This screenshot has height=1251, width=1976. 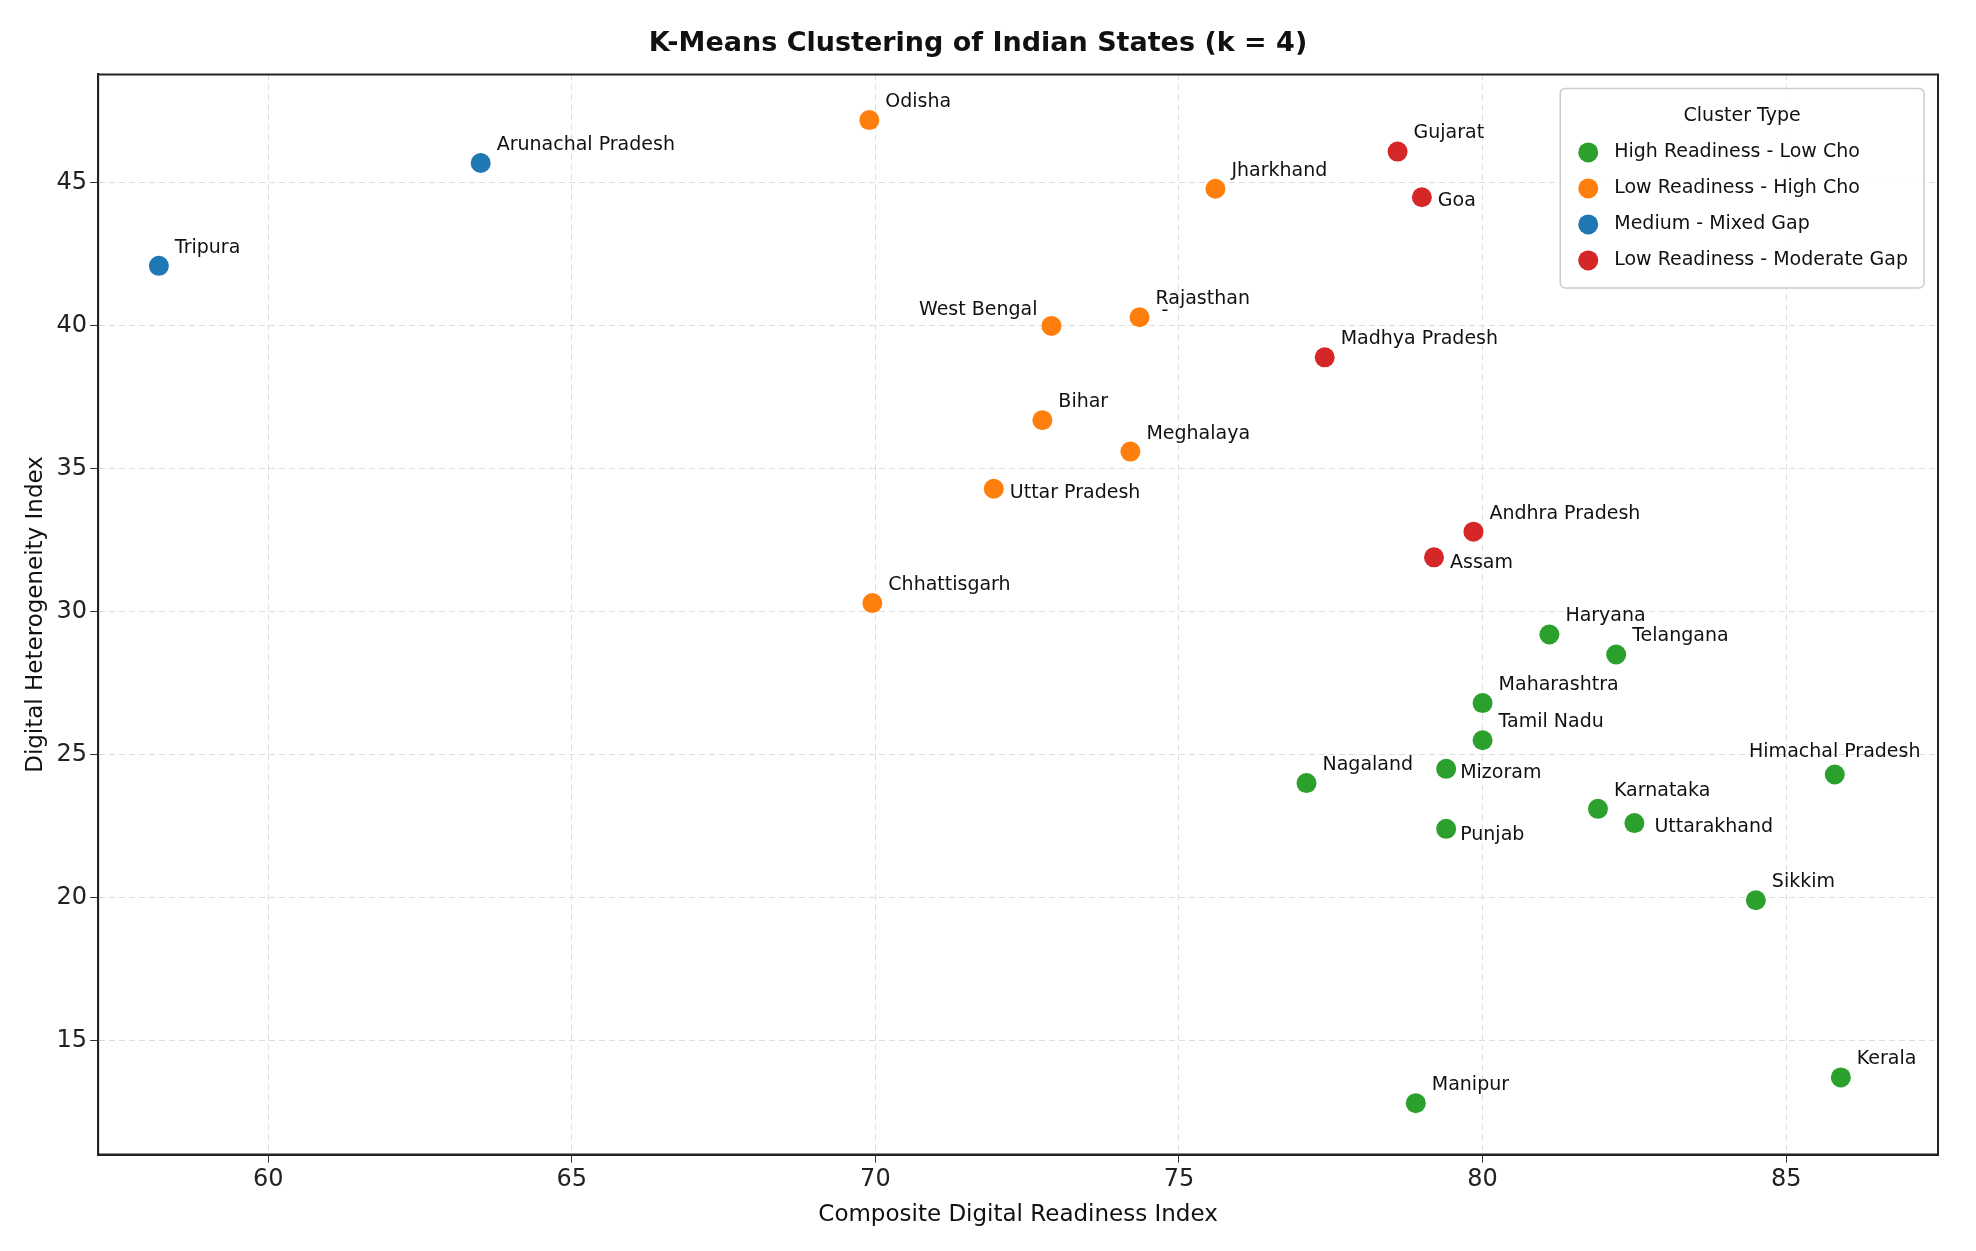 What do you see at coordinates (1737, 186) in the screenshot?
I see `legend-label: Low Readiness - High Cho` at bounding box center [1737, 186].